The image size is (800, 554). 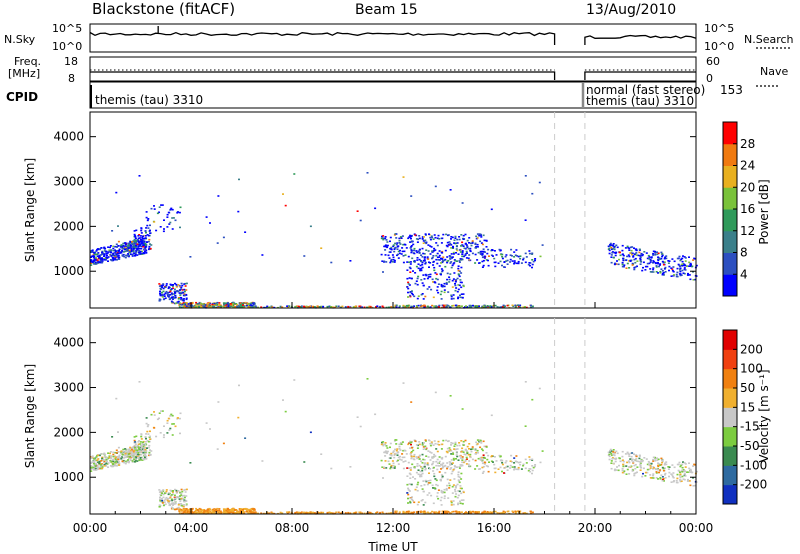 What do you see at coordinates (730, 398) in the screenshot?
I see `colorbar-swatch` at bounding box center [730, 398].